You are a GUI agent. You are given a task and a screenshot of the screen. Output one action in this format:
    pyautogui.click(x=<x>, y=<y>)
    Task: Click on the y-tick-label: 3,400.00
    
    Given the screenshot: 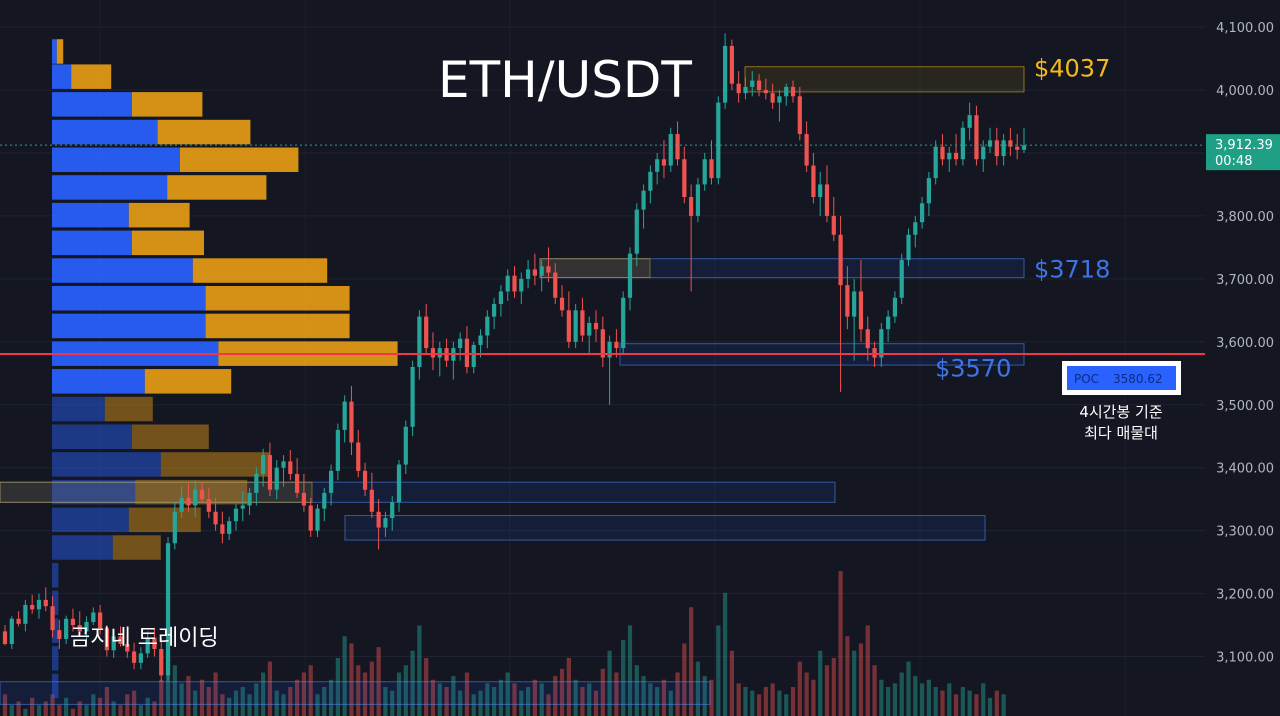 What is the action you would take?
    pyautogui.click(x=1245, y=469)
    